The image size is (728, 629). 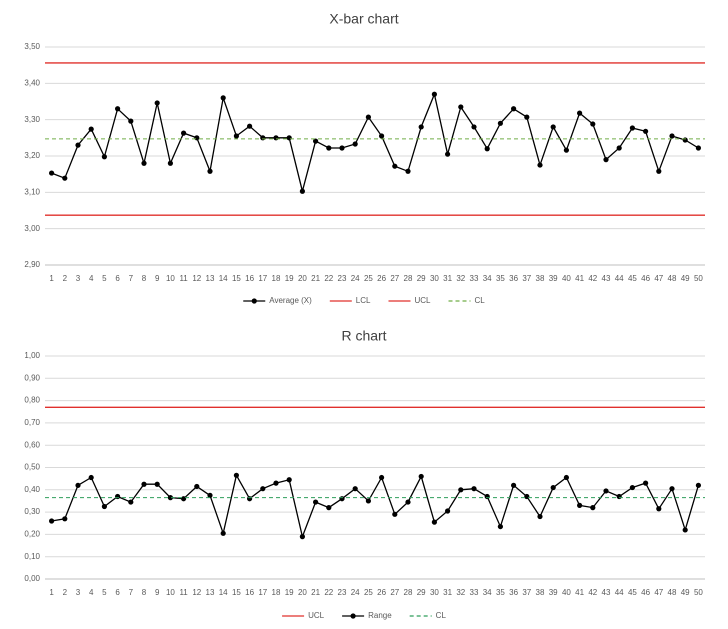 I want to click on x-tick-label: 30, so click(x=434, y=278).